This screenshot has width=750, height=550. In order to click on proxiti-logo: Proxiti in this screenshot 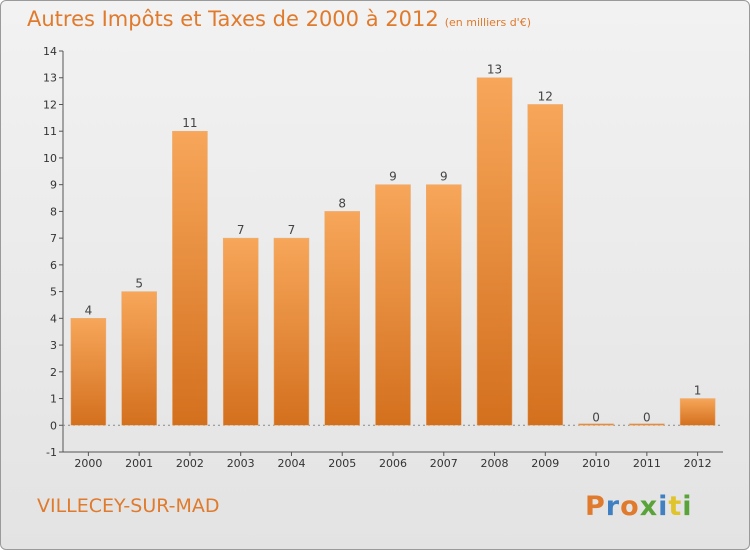, I will do `click(639, 506)`.